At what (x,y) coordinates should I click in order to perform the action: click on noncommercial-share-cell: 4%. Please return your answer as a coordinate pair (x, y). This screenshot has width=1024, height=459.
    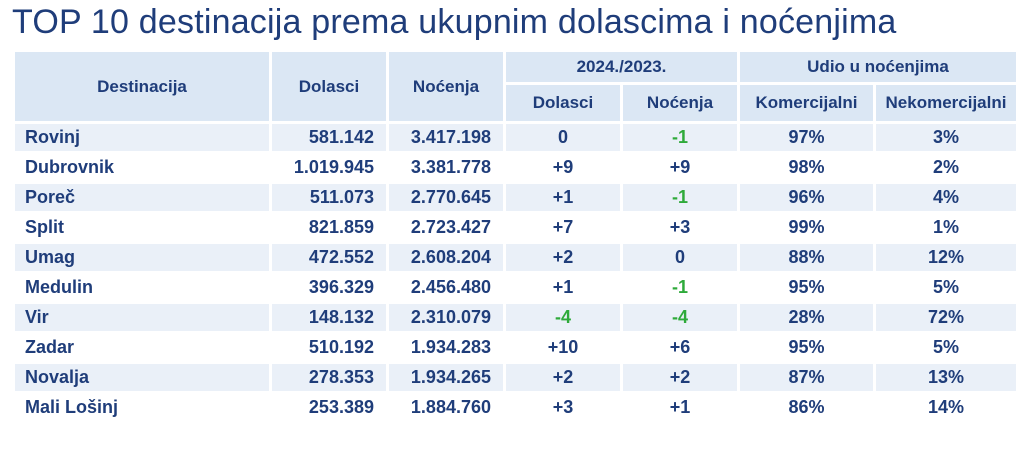
    Looking at the image, I should click on (946, 197).